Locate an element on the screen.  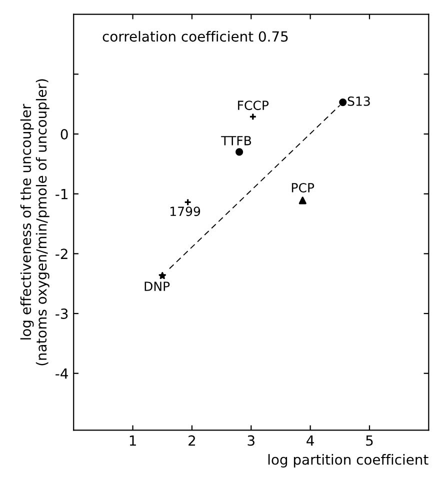
x-tick-label: 3 is located at coordinates (251, 440).